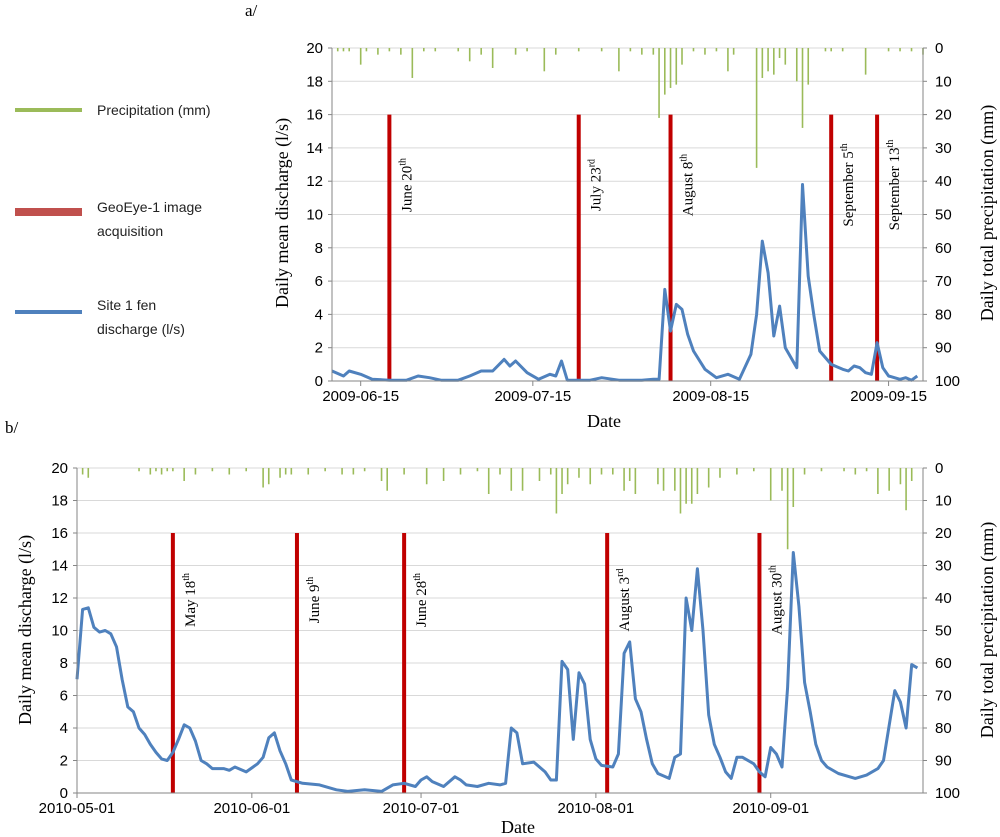  What do you see at coordinates (596, 185) in the screenshot?
I see `acquisition-label: July 23rd` at bounding box center [596, 185].